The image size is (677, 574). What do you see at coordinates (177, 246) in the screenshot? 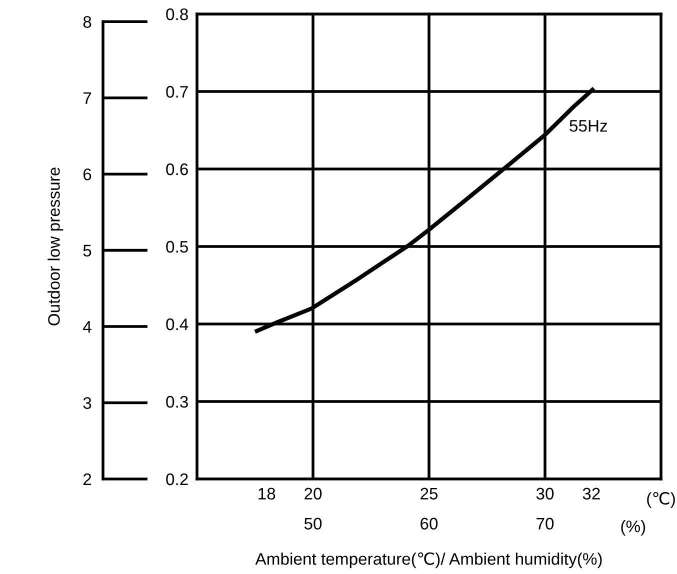
I see `y-tick-label: 0.5` at bounding box center [177, 246].